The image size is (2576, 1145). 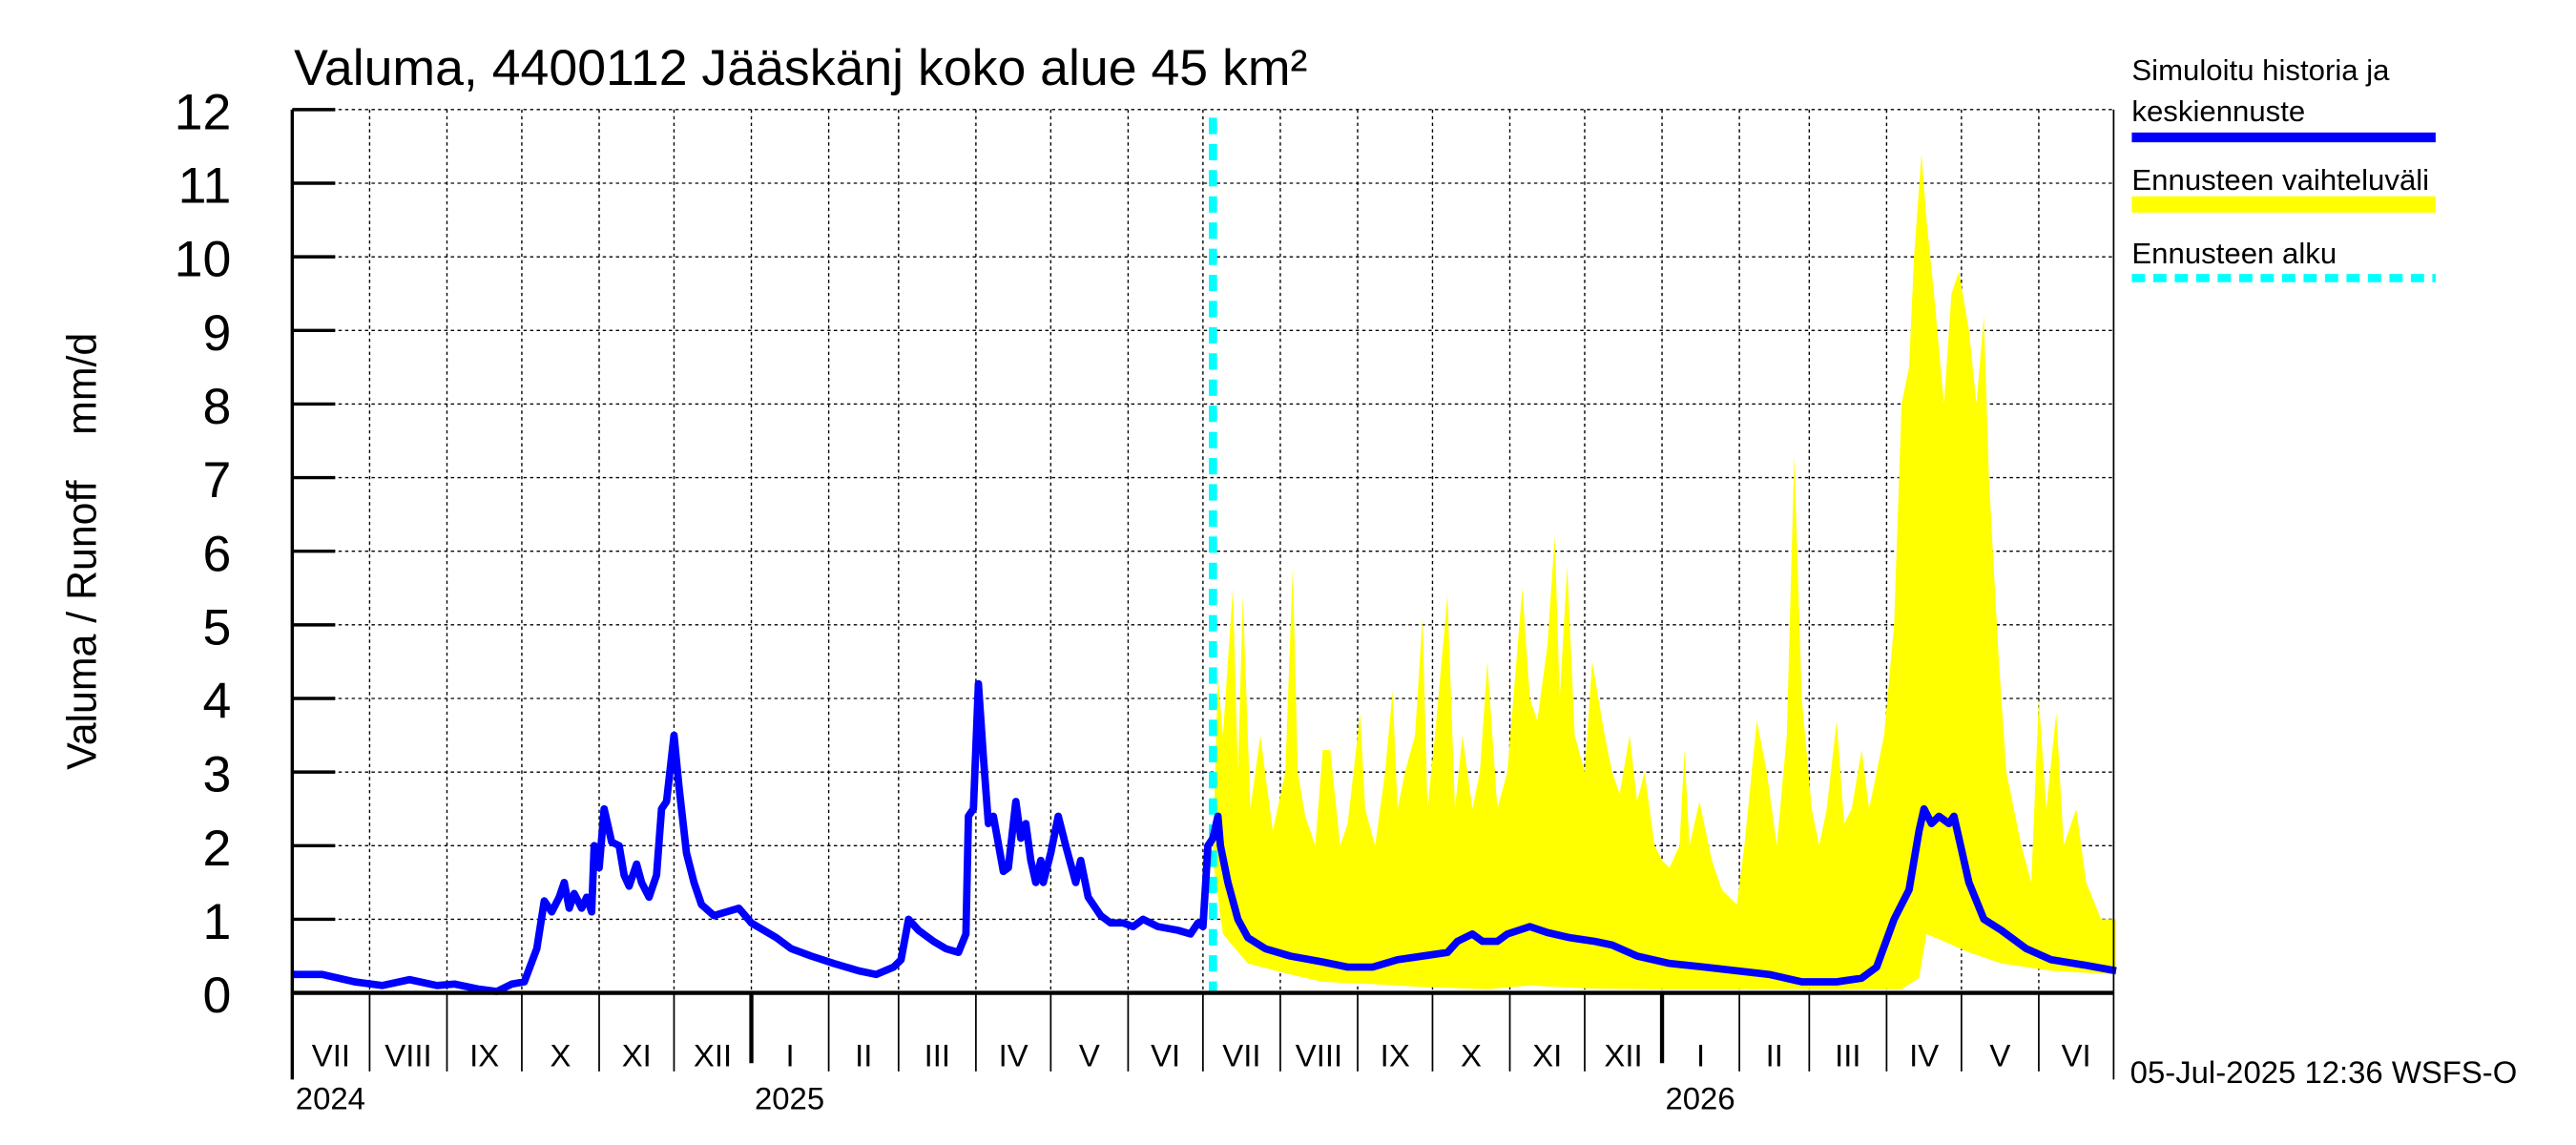 What do you see at coordinates (2280, 180) in the screenshot?
I see `legend-label: Ennusteen vaihteluväli` at bounding box center [2280, 180].